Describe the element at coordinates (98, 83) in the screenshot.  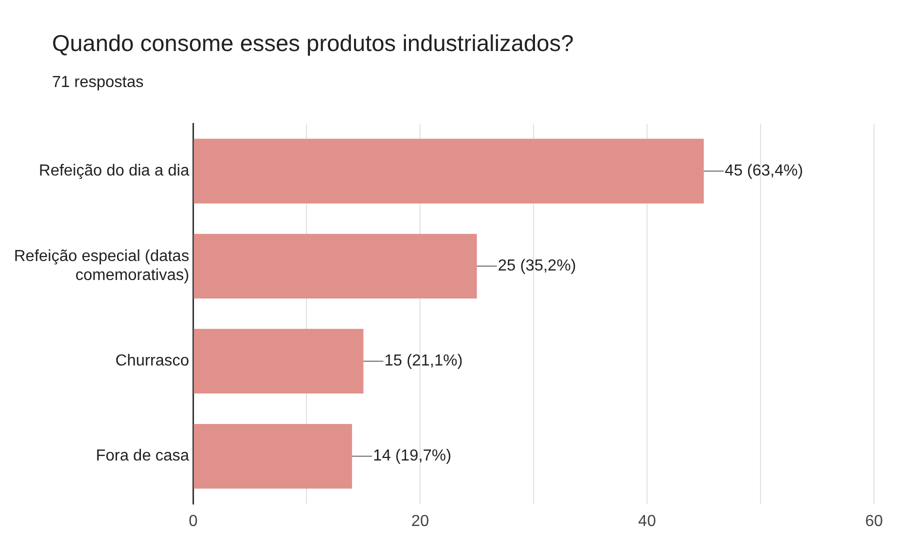
I see `chart-subtitle: 71 respostas` at that location.